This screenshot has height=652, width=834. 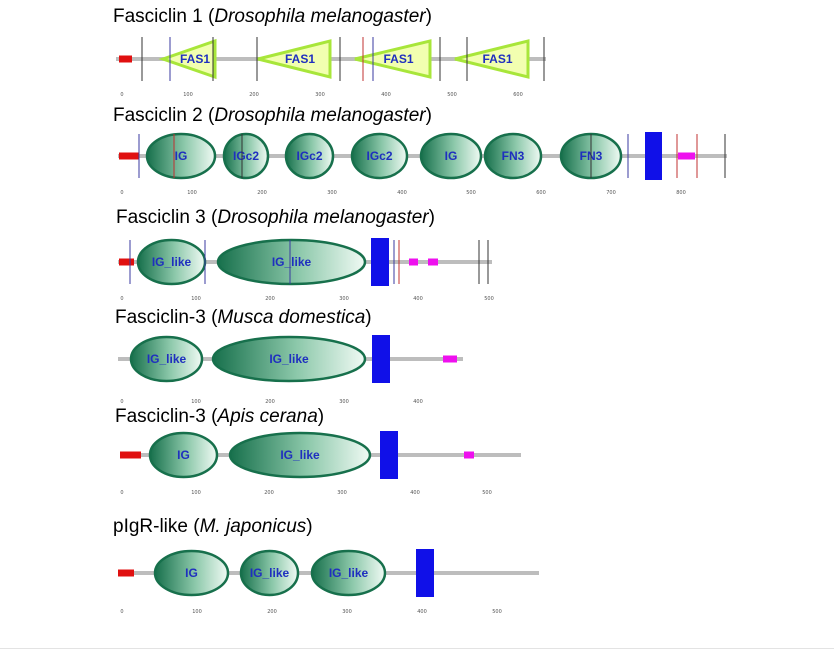 I want to click on protein-name: pIgR-like, so click(x=150, y=526).